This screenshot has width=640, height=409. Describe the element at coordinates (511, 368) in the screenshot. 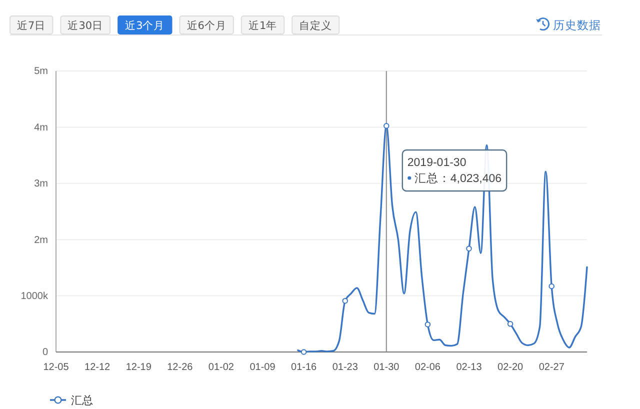

I see `x-tick-label: 02-20` at that location.